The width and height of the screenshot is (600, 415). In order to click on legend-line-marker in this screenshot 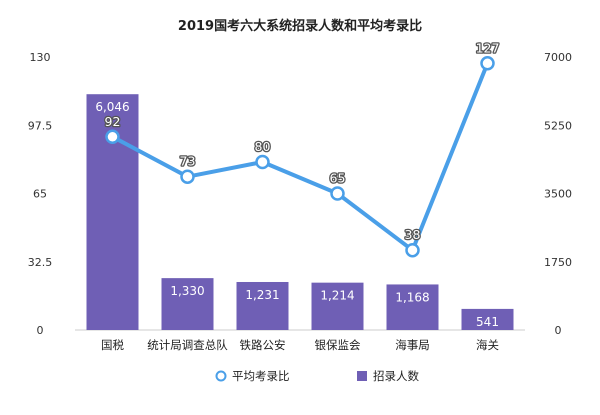, I will do `click(221, 376)`.